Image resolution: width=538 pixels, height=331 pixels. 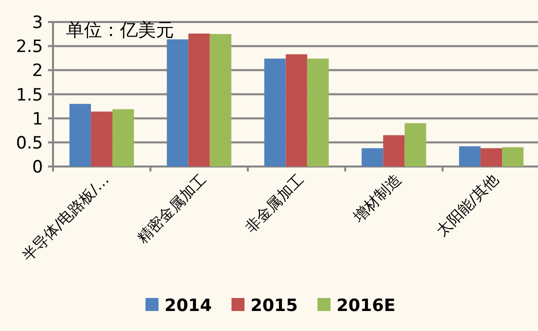 I want to click on x-tick-label: 非金属加工, so click(x=275, y=203).